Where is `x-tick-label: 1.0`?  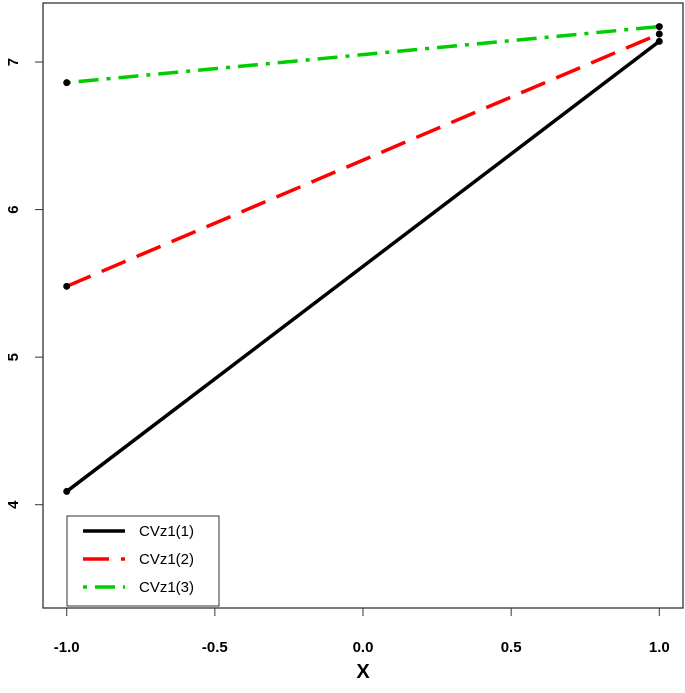
x-tick-label: 1.0 is located at coordinates (659, 647).